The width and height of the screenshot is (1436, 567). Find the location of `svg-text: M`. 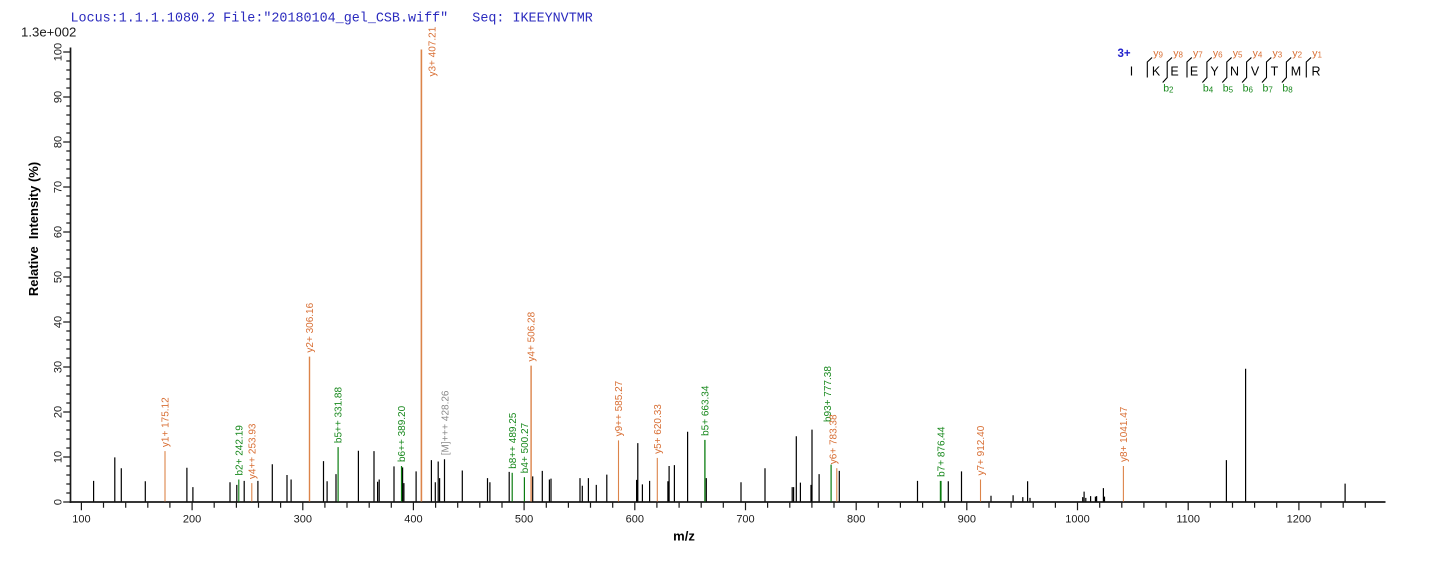

svg-text: M is located at coordinates (1296, 72).